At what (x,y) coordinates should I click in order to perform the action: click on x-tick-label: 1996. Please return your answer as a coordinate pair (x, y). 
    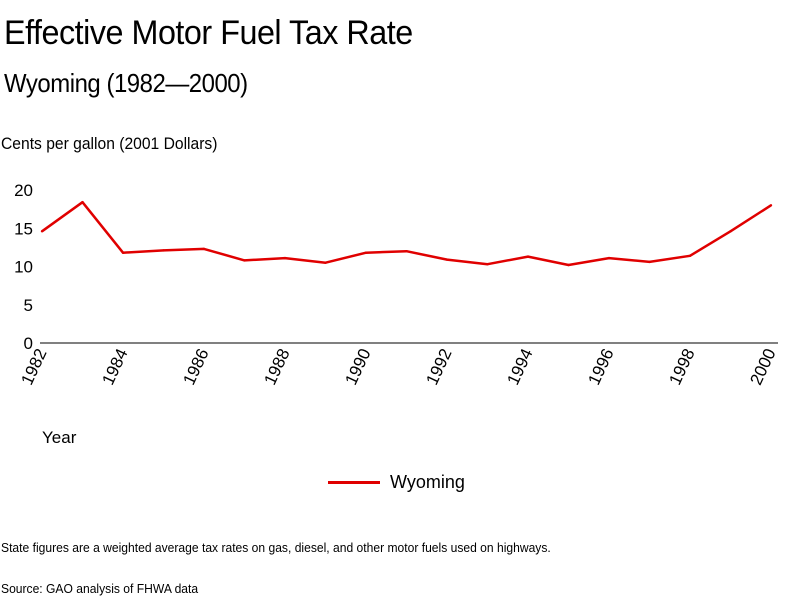
    Looking at the image, I should click on (600, 367).